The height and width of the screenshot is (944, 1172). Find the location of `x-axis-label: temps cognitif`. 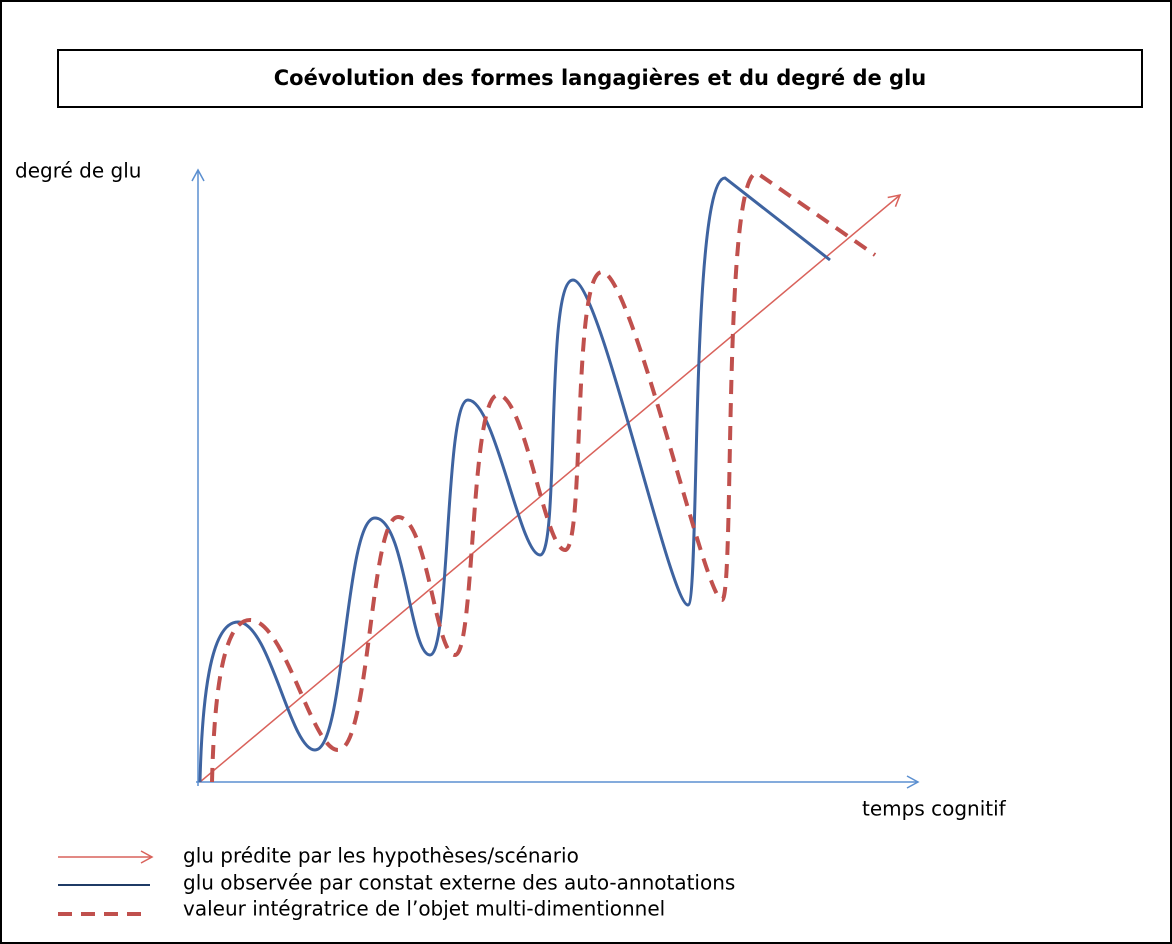

x-axis-label: temps cognitif is located at coordinates (934, 809).